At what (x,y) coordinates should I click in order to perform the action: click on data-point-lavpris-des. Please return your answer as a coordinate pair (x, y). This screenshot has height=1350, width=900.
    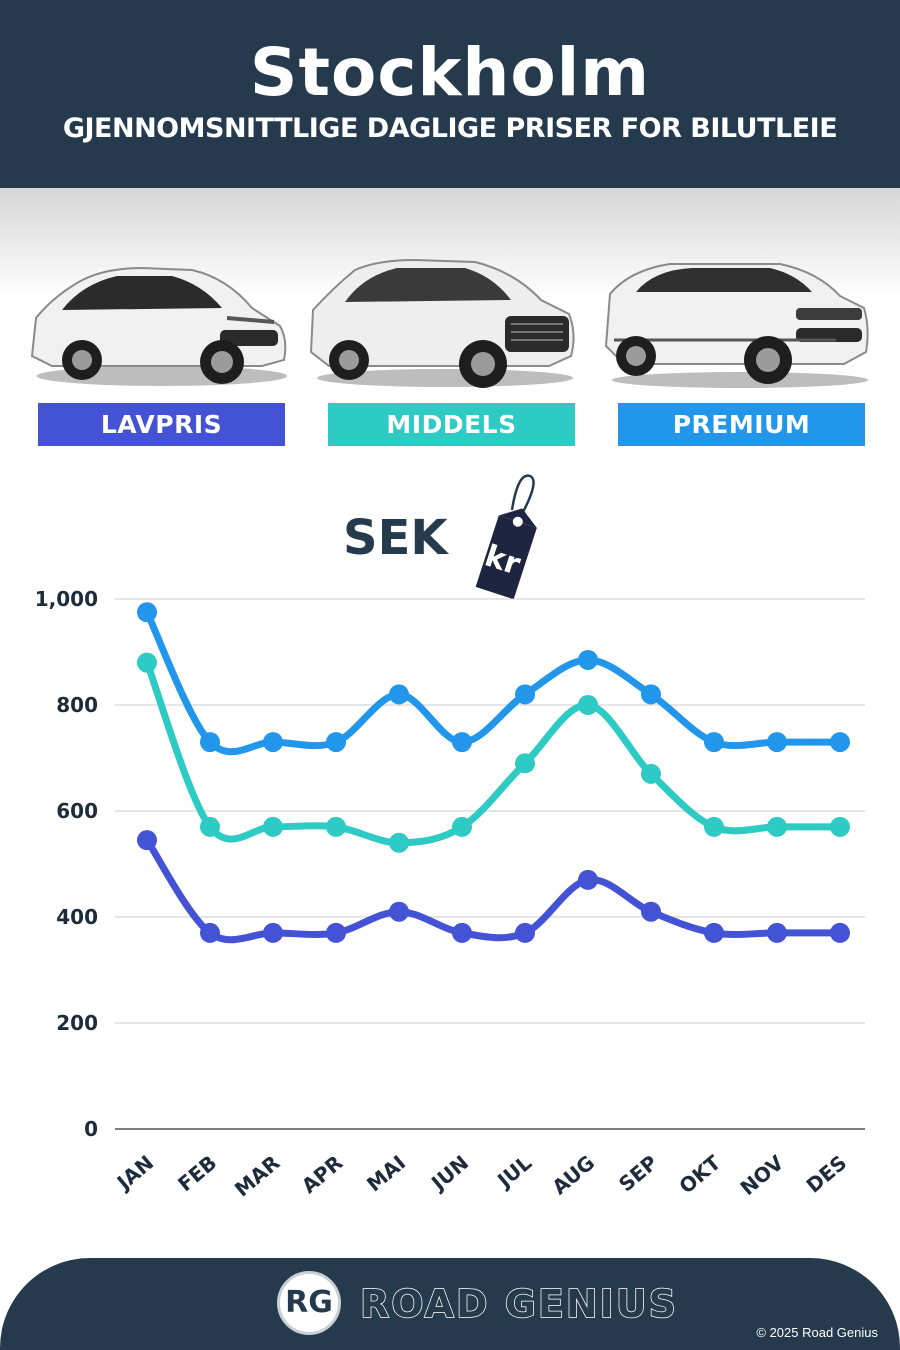
    Looking at the image, I should click on (840, 932).